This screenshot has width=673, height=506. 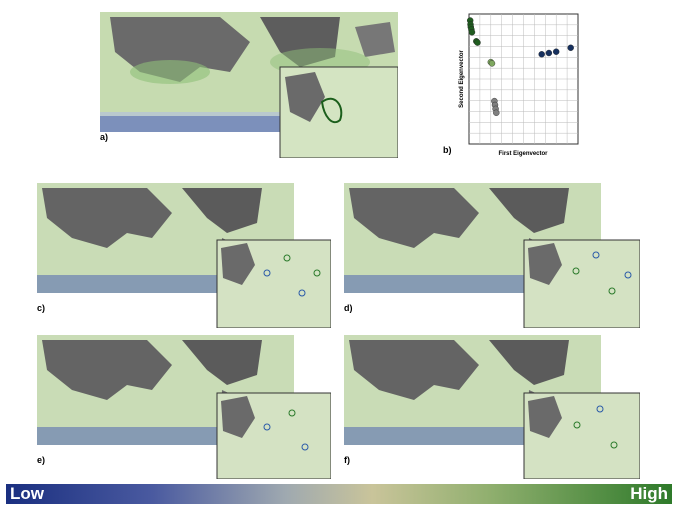 What do you see at coordinates (447, 150) in the screenshot?
I see `panel-label-b: b)` at bounding box center [447, 150].